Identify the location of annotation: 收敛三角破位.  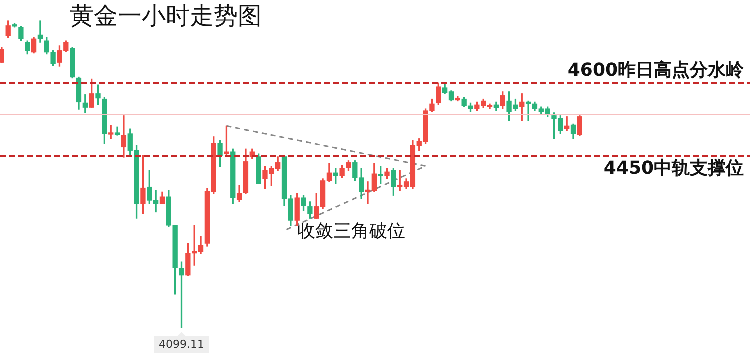
(351, 231).